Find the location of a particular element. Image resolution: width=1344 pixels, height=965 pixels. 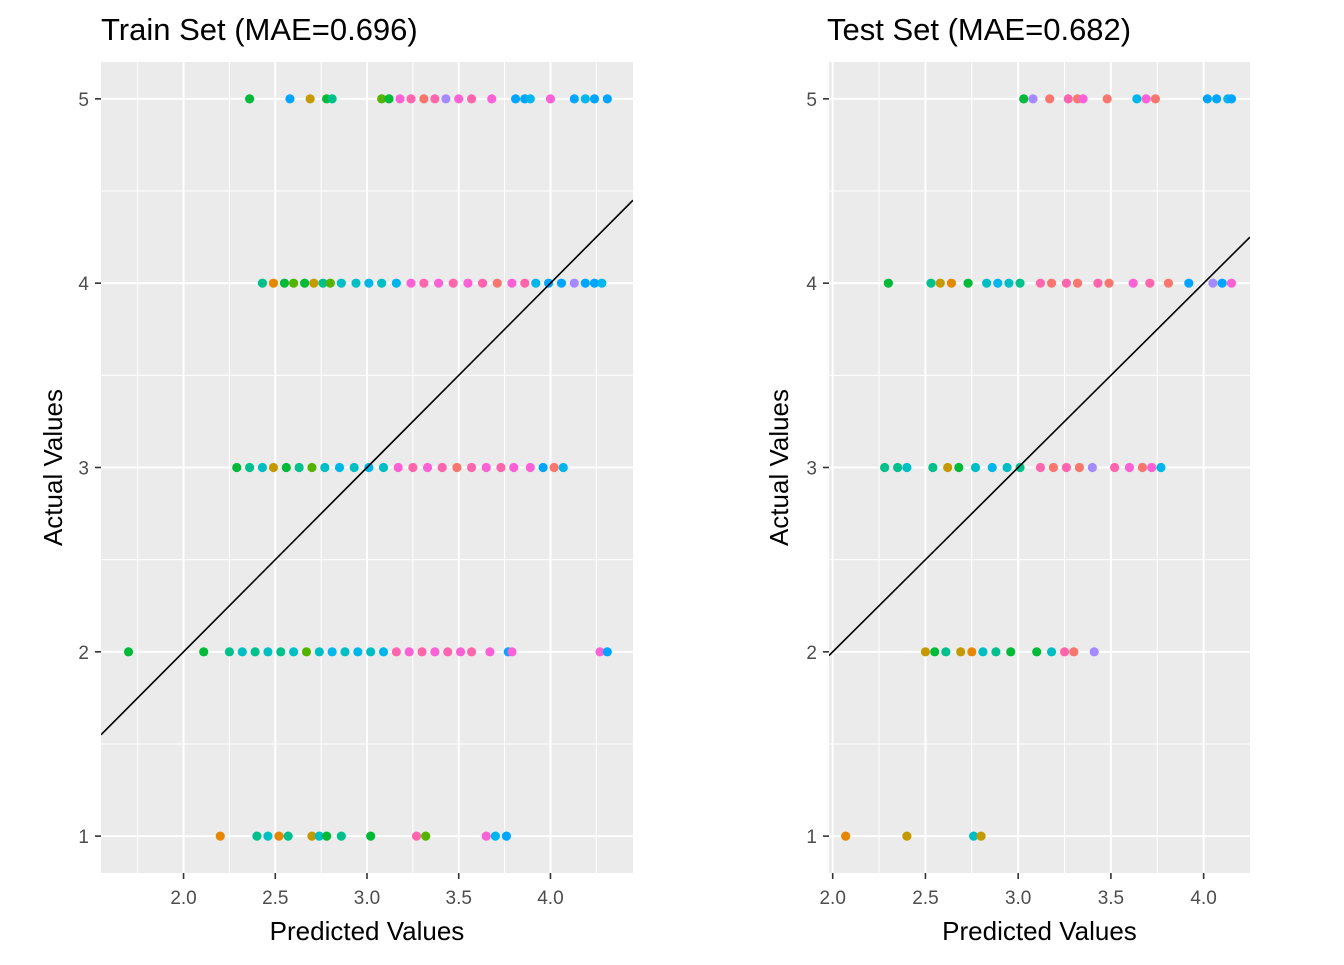

y-tick-label: 2 is located at coordinates (811, 653).